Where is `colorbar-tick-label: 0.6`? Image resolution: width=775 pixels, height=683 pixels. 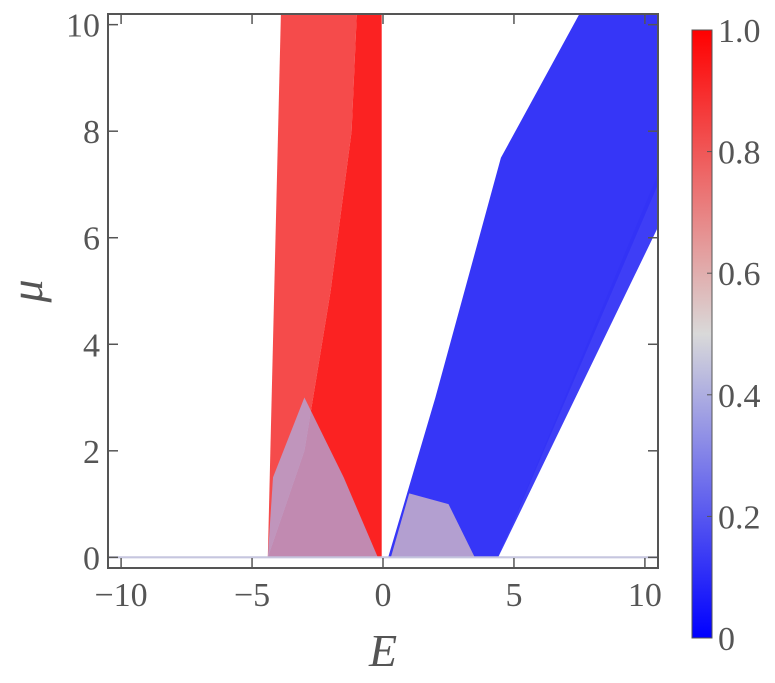
colorbar-tick-label: 0.6 is located at coordinates (739, 274).